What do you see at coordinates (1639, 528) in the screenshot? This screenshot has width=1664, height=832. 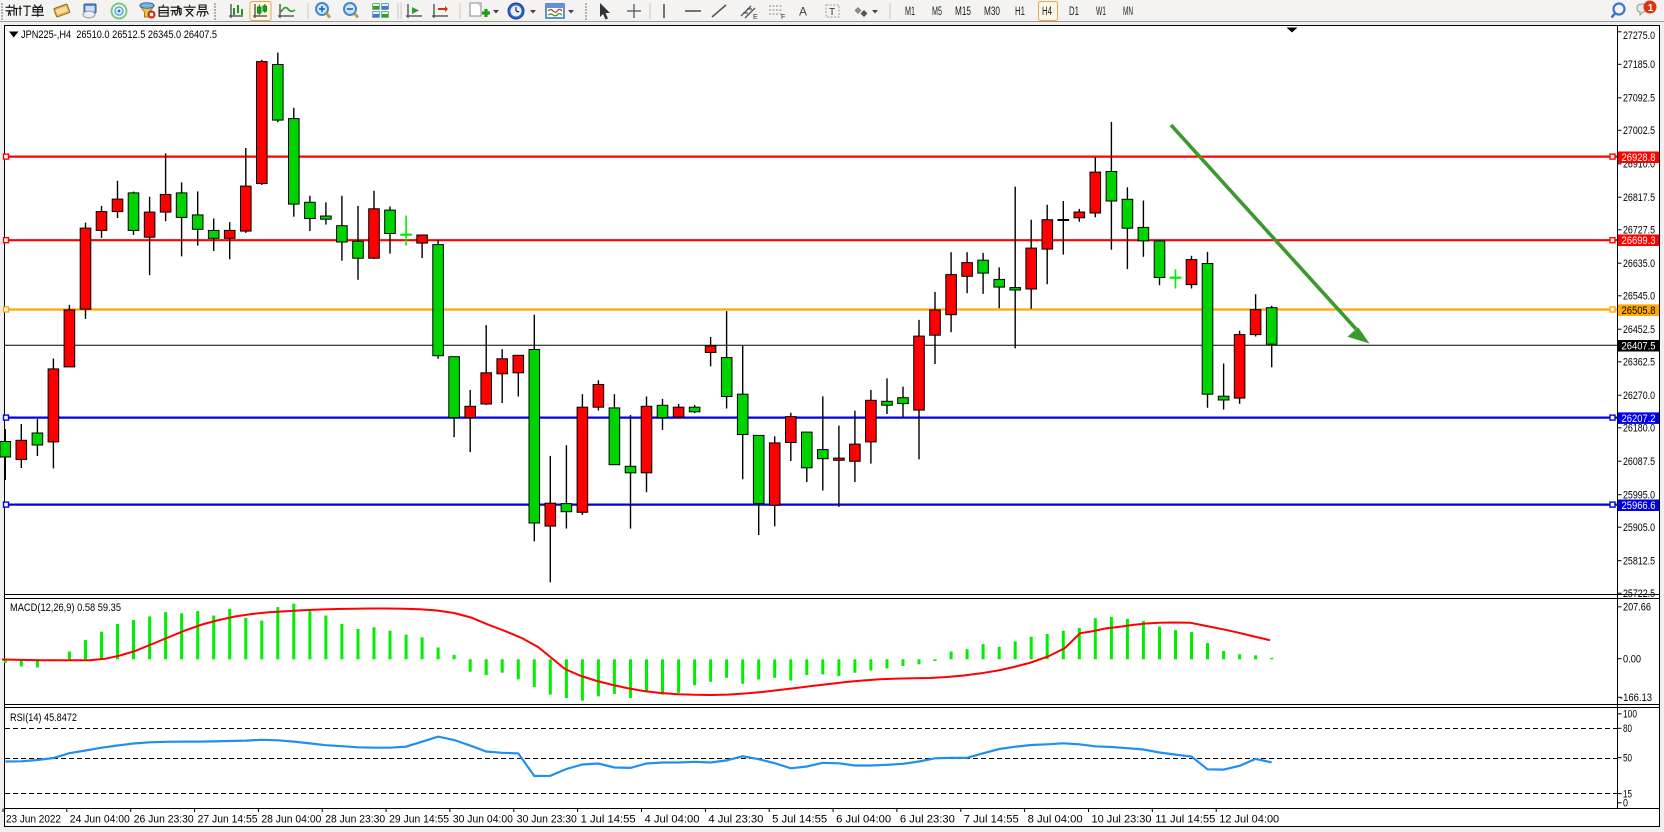 I see `svg-text: 25905.0` at bounding box center [1639, 528].